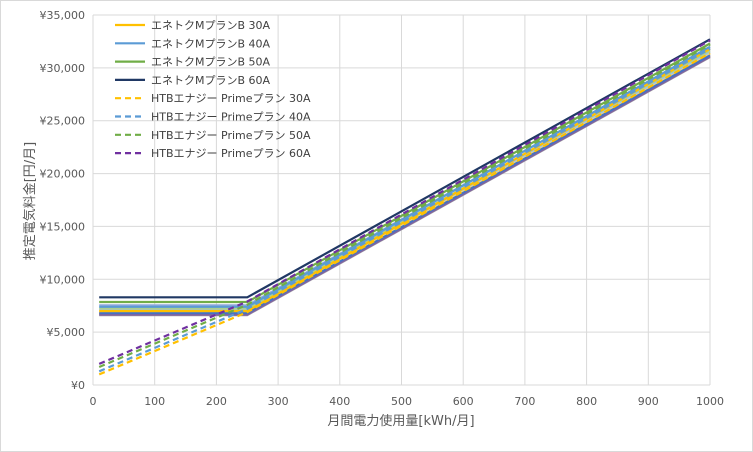 This screenshot has width=753, height=452. Describe the element at coordinates (211, 25) in the screenshot. I see `legend-label: エネトクMプランB 30A` at that location.